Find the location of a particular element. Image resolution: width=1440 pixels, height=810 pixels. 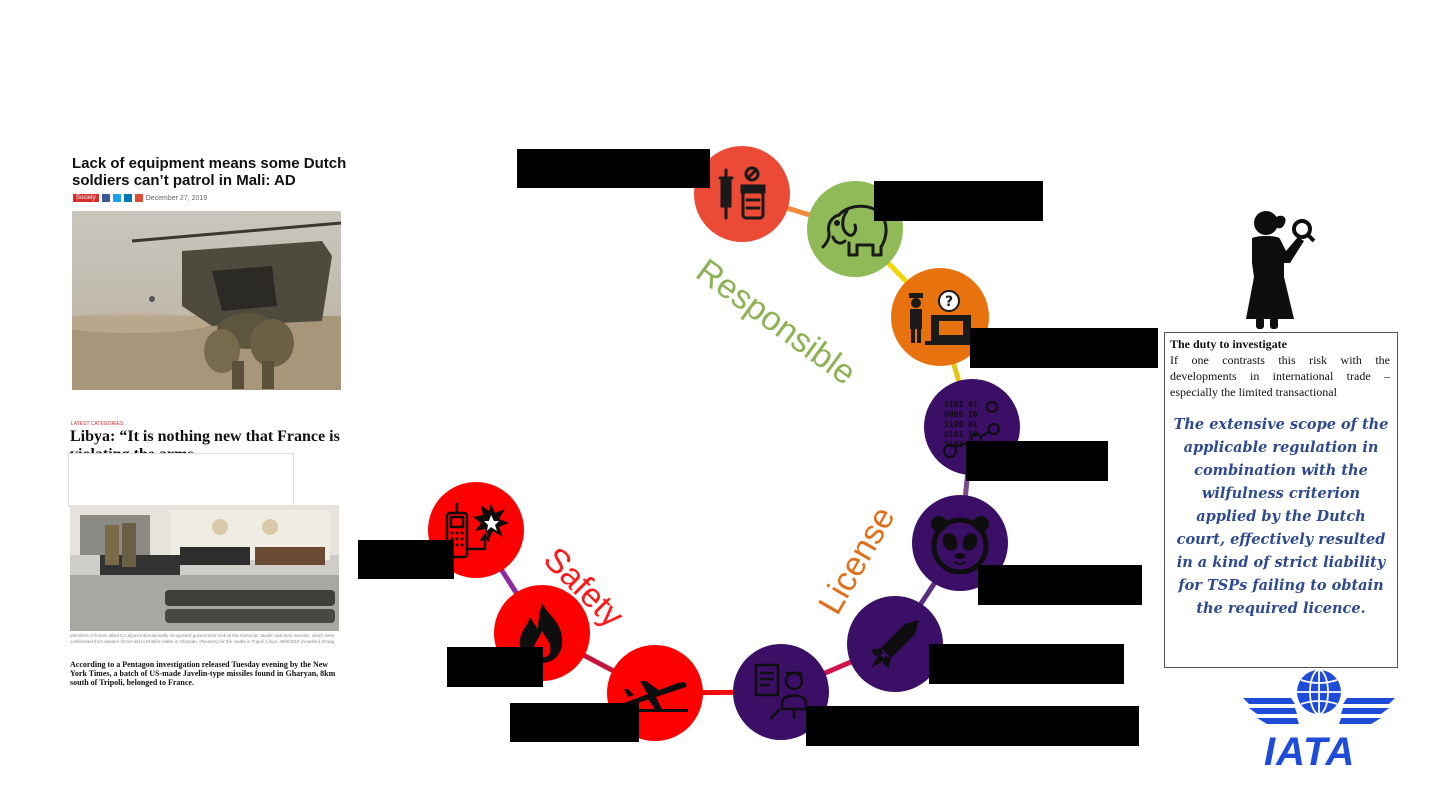

category-tag: Society is located at coordinates (86, 198).